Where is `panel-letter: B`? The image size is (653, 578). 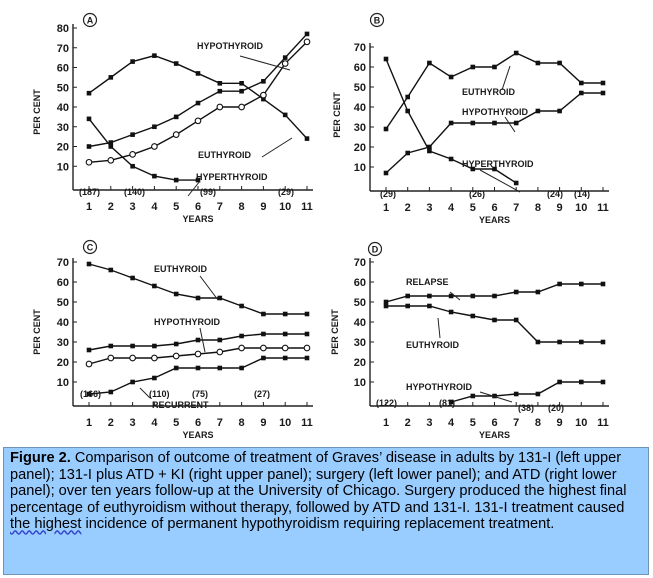 panel-letter: B is located at coordinates (377, 21).